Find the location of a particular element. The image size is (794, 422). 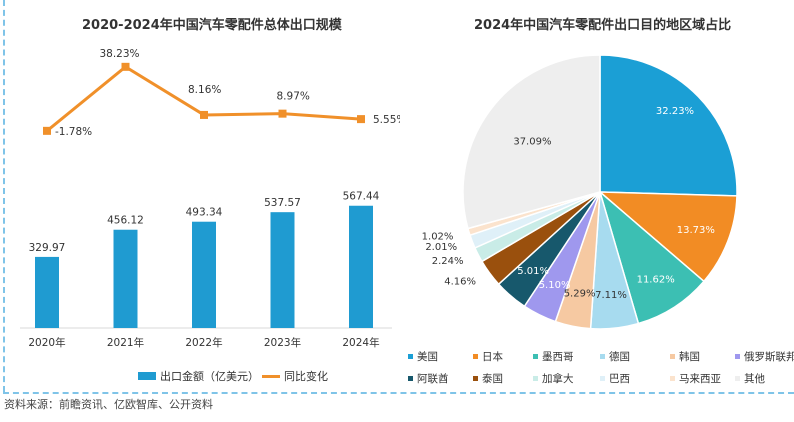

pie-legend-label: 泰国 is located at coordinates (492, 379).